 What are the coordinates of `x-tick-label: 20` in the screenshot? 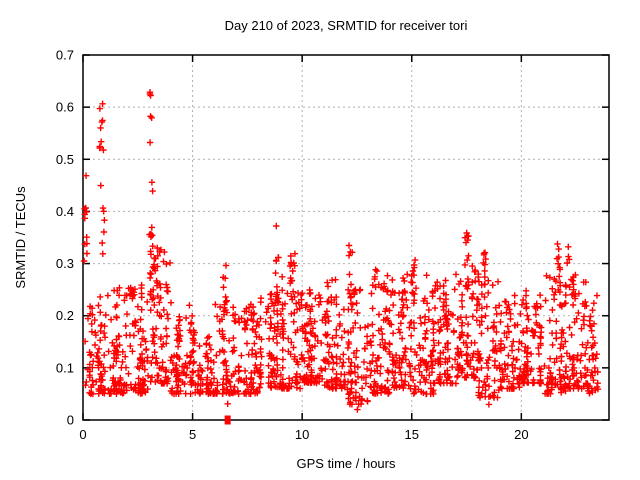 It's located at (521, 434).